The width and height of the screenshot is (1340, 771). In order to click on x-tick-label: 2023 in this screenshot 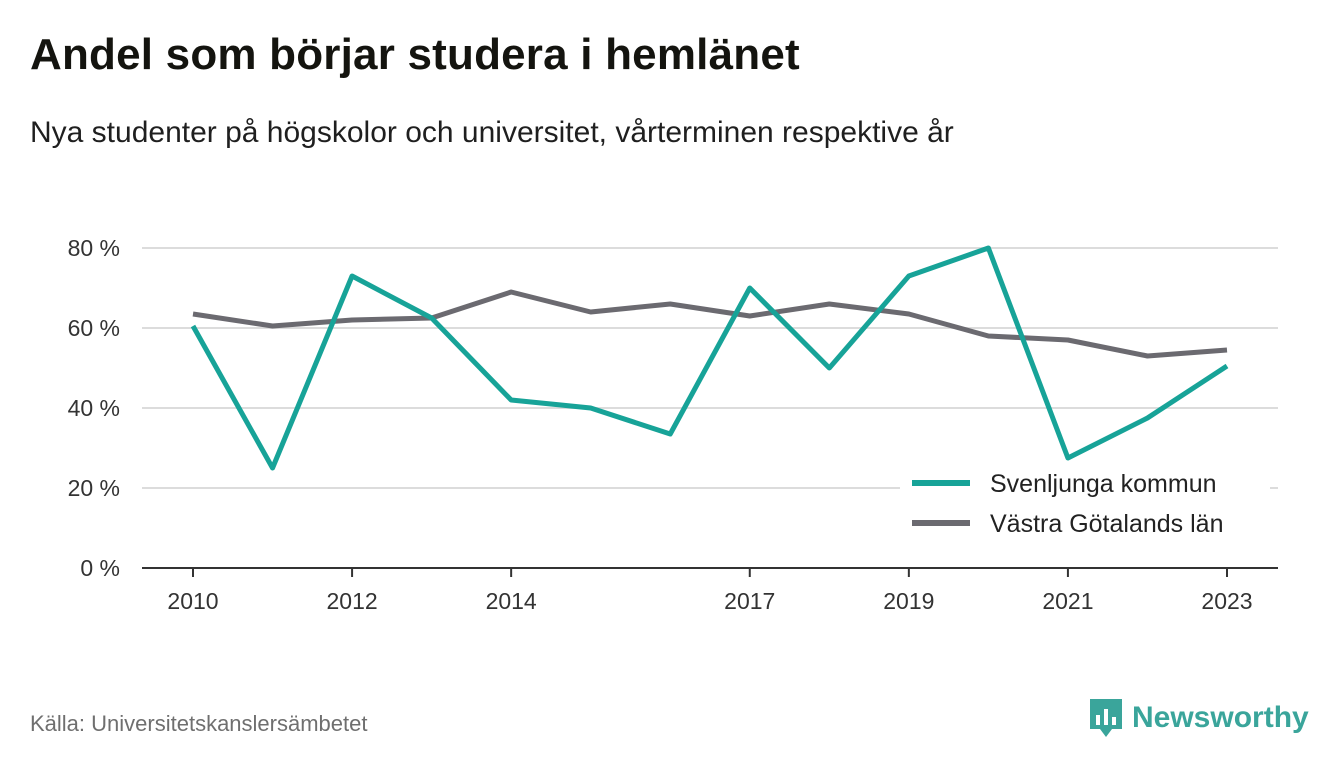, I will do `click(1226, 601)`.